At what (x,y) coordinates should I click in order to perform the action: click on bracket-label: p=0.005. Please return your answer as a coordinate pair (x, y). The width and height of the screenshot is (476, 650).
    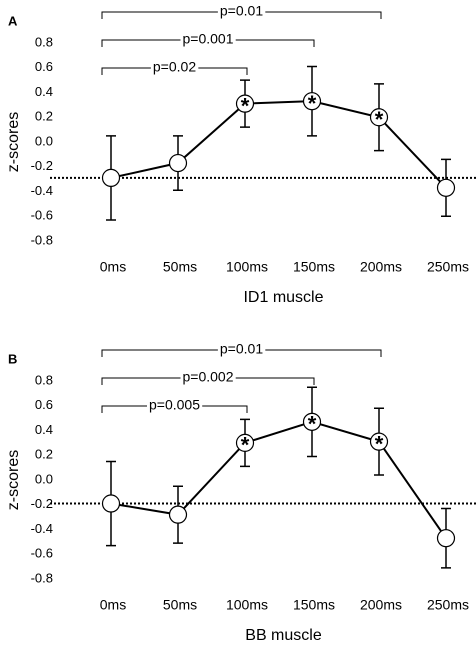
    Looking at the image, I should click on (174, 405).